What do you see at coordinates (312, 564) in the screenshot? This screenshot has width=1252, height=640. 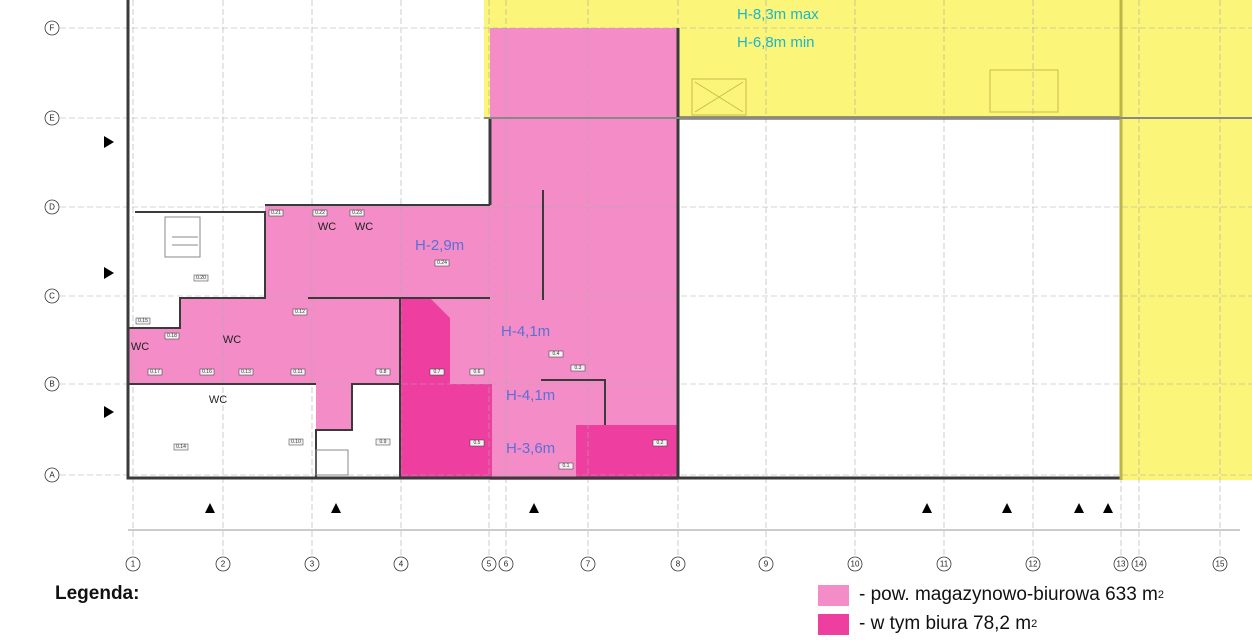 I see `column-axis-label: 3` at bounding box center [312, 564].